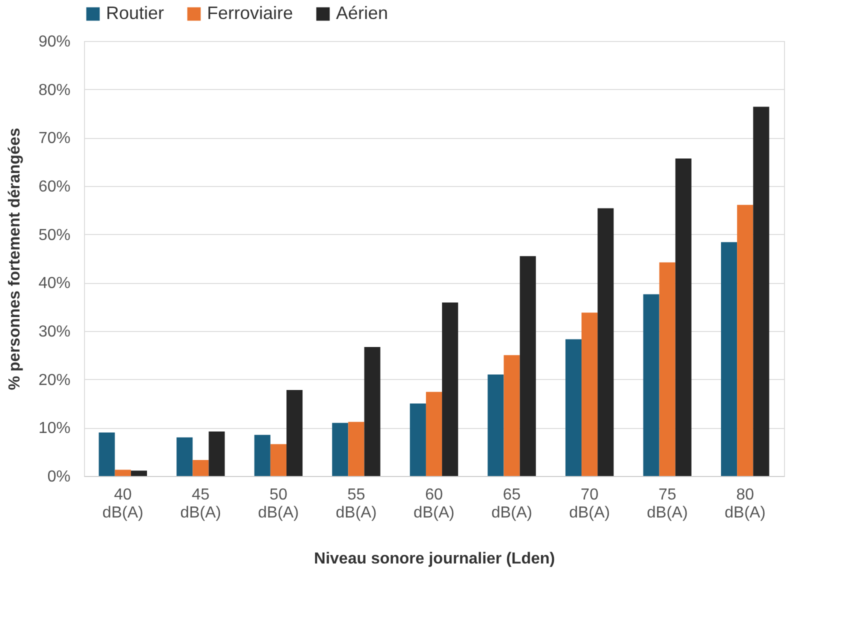  What do you see at coordinates (250, 13) in the screenshot?
I see `legend-label: Ferroviaire` at bounding box center [250, 13].